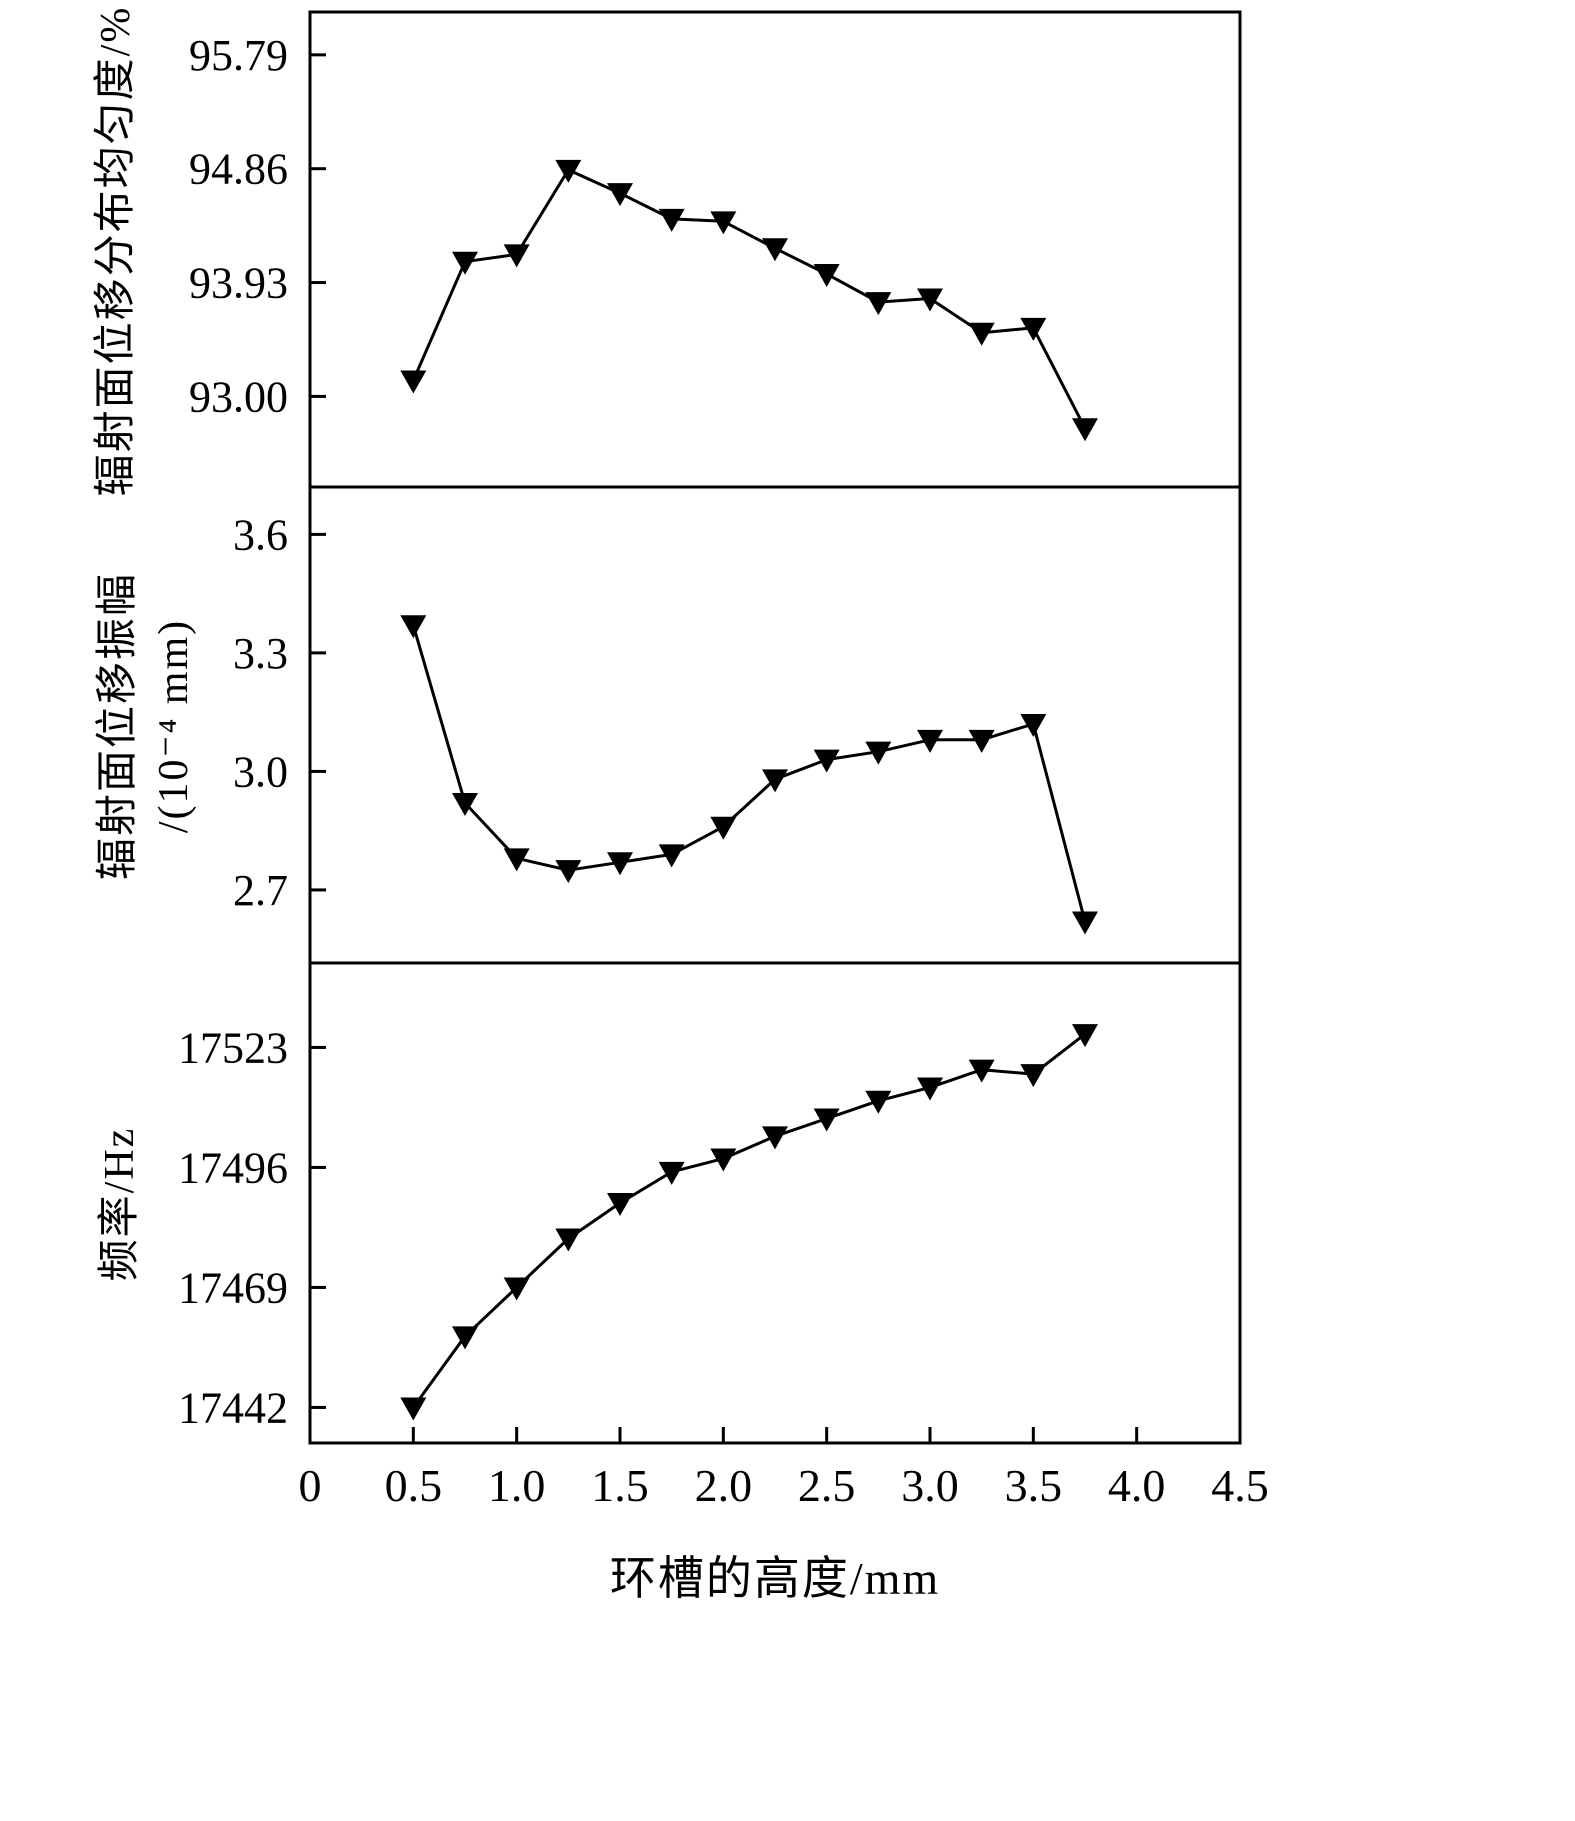  Describe the element at coordinates (120, 1204) in the screenshot. I see `y-axis-title-panel-3: 频率/Hz` at that location.